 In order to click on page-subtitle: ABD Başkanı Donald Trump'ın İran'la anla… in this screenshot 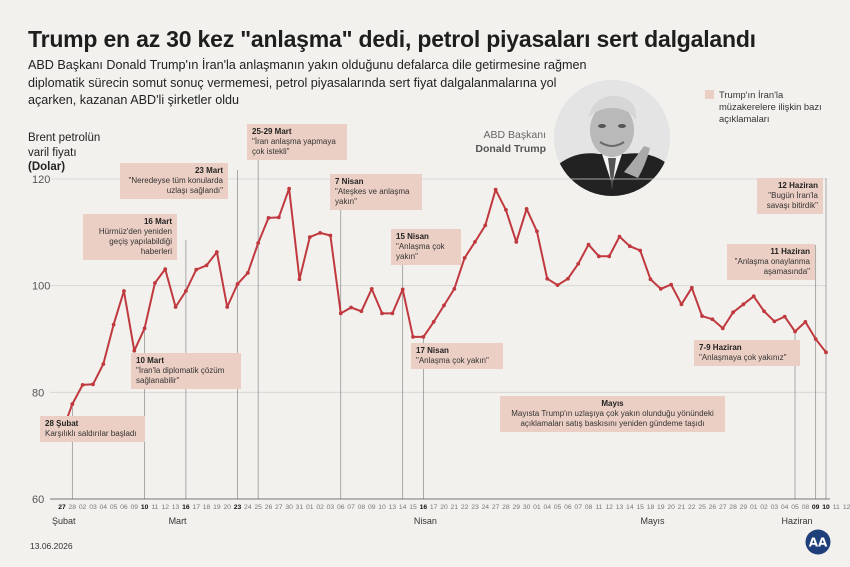, I will do `click(307, 82)`.